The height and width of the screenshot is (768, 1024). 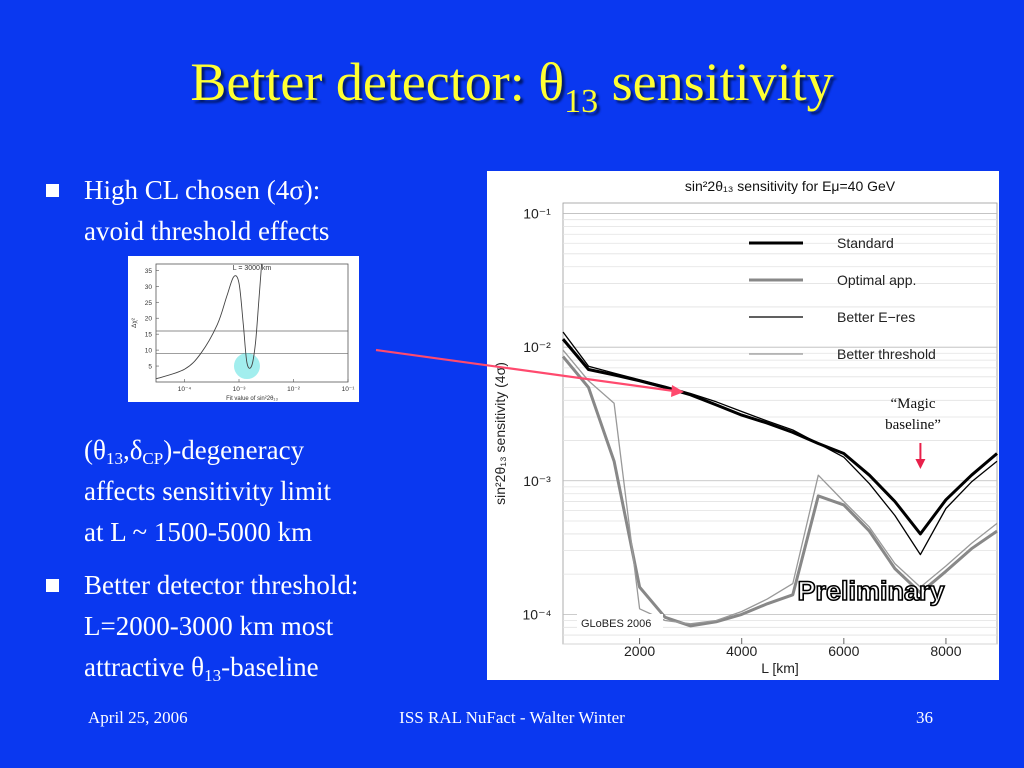 I want to click on inset-minimum-highlight, so click(x=246, y=366).